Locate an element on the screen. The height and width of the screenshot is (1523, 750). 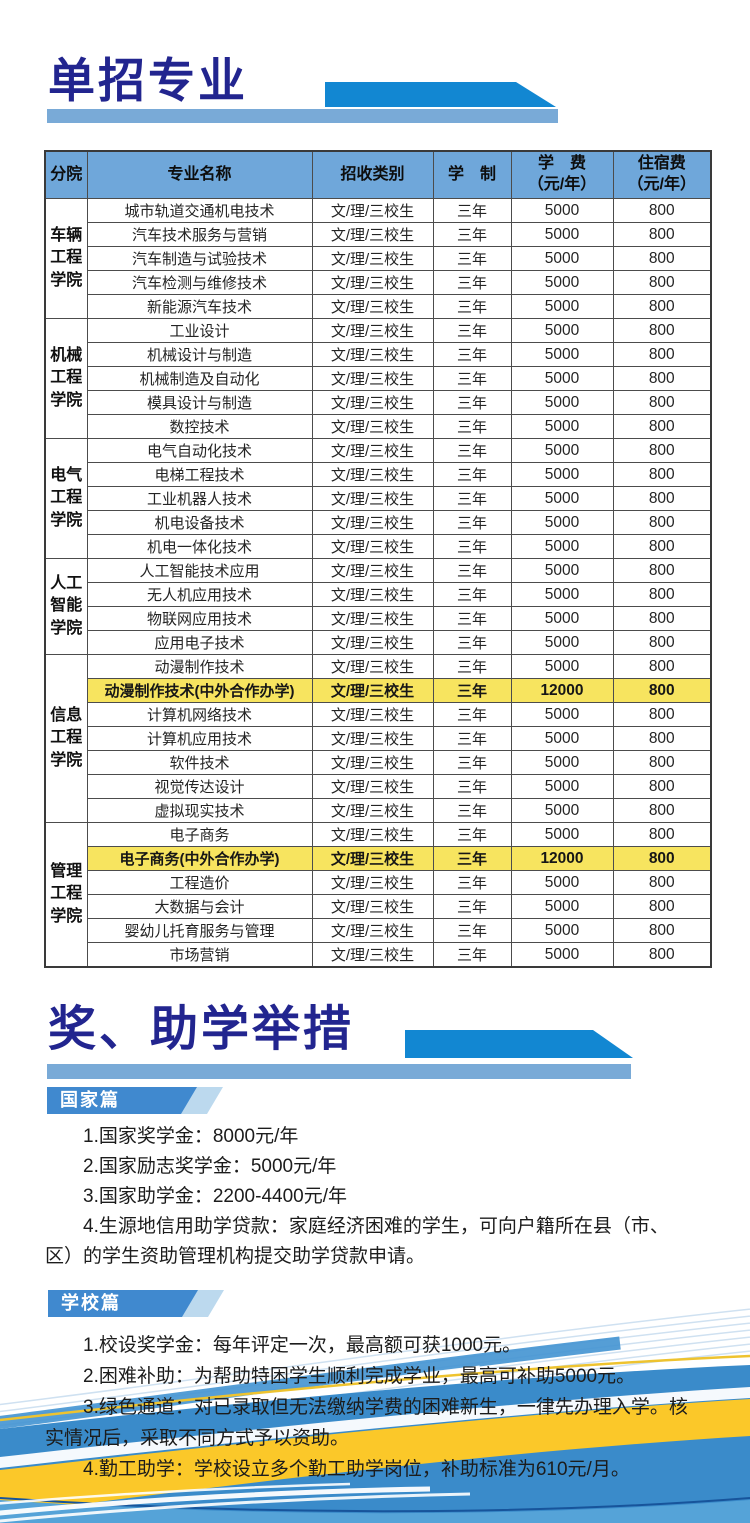
header-major: 专业名称 is located at coordinates (199, 174).